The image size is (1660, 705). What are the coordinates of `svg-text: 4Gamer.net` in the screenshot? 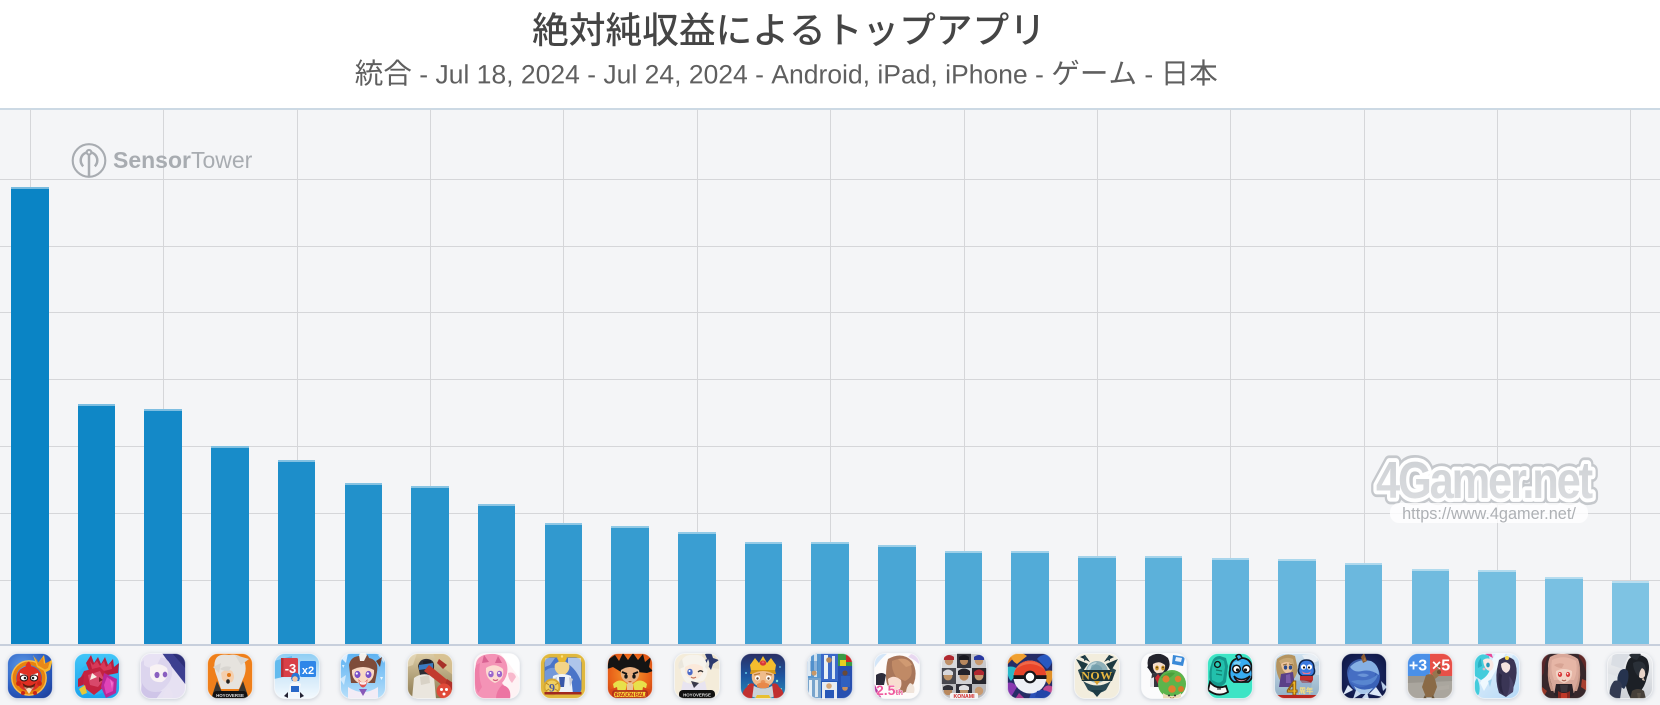 It's located at (1484, 481).